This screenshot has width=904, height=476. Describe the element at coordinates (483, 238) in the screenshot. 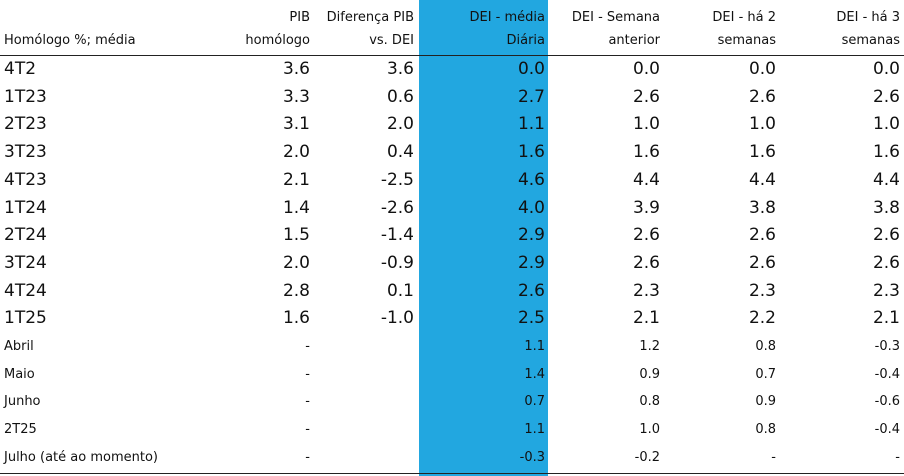

I see `highlight-column` at that location.